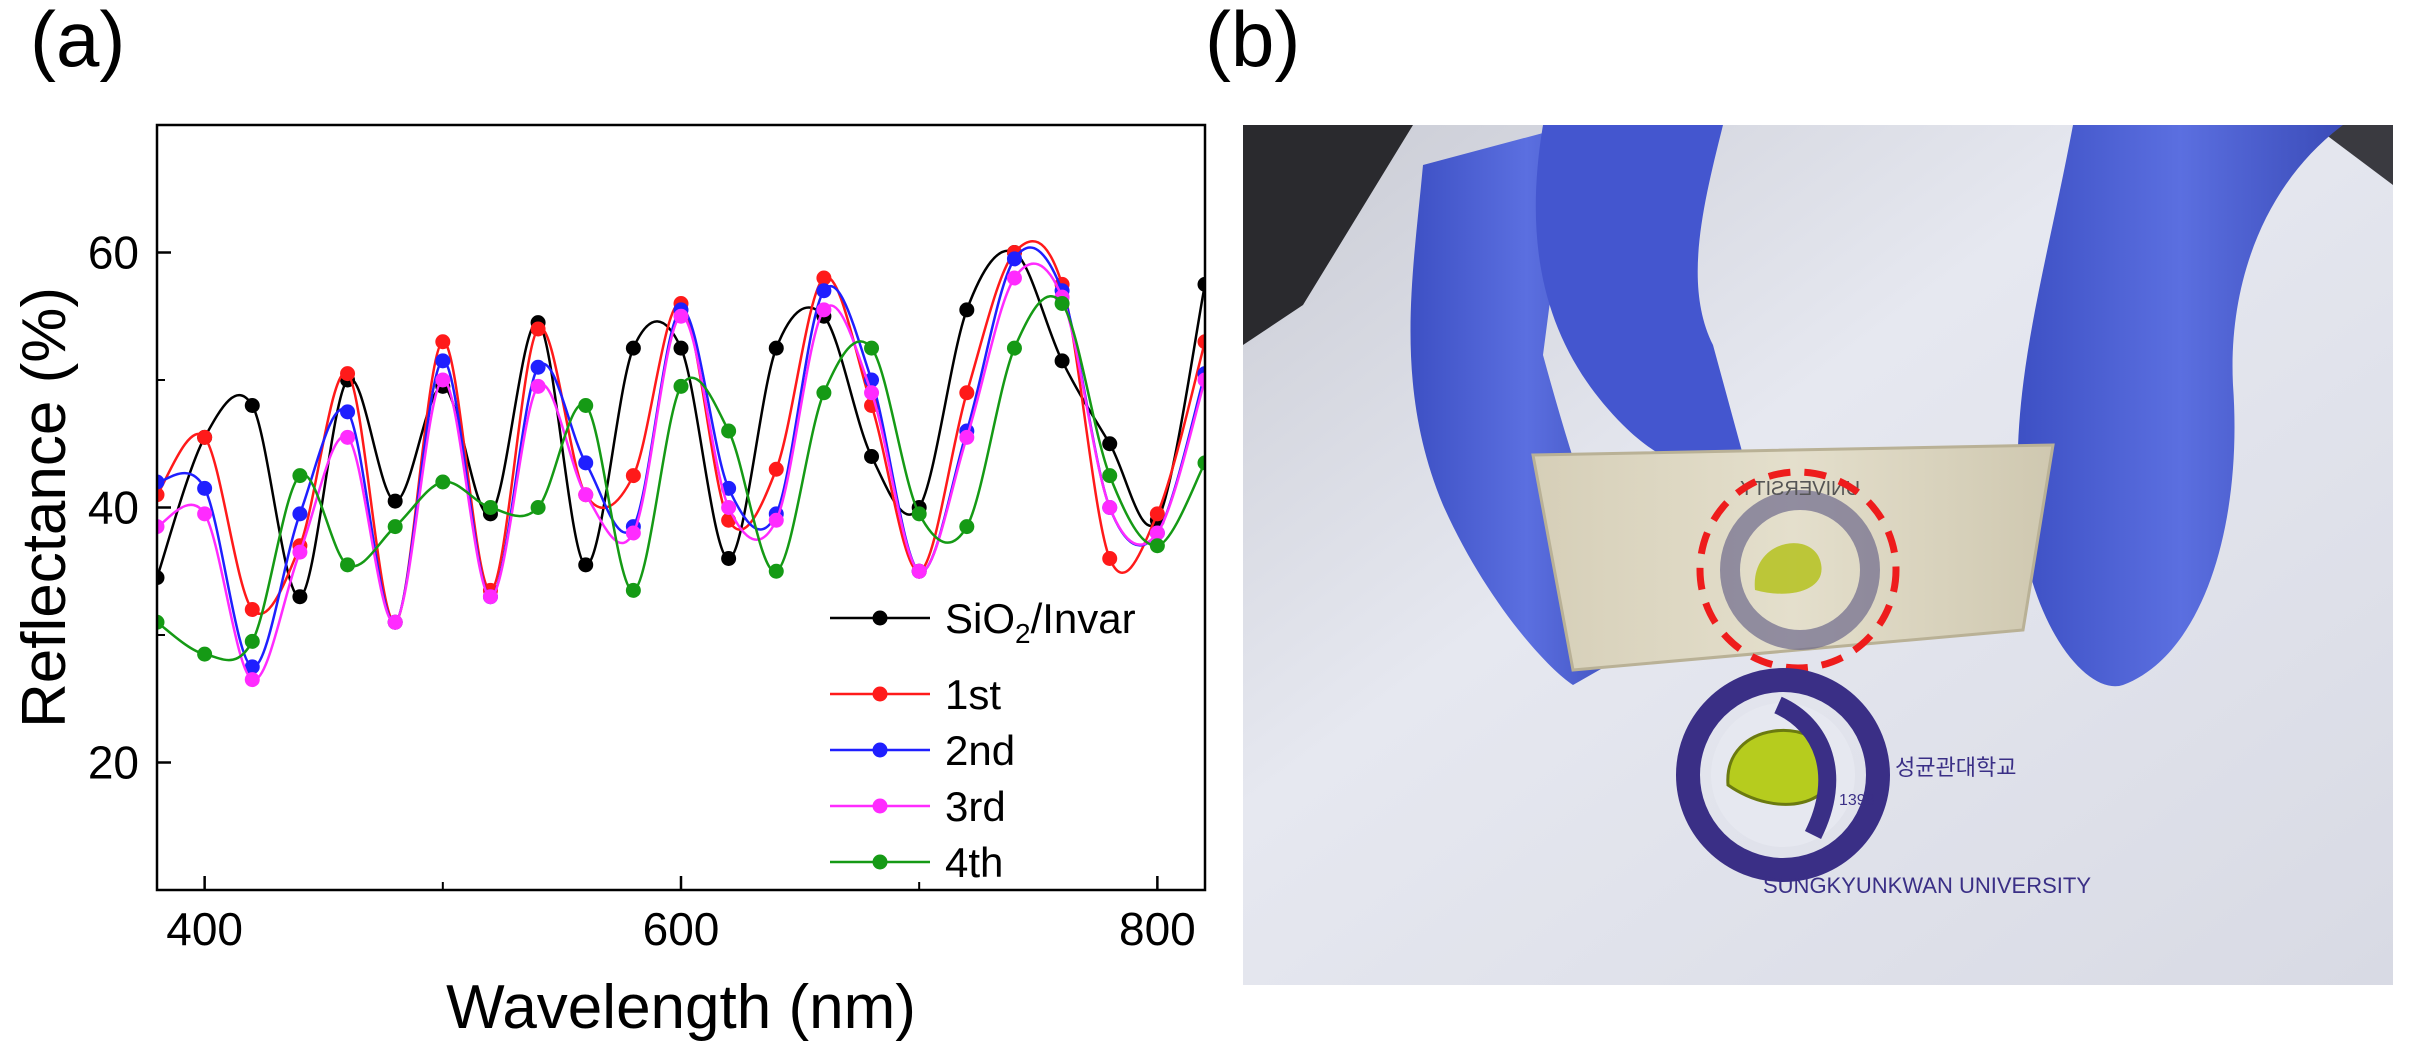 Image resolution: width=2415 pixels, height=1055 pixels. I want to click on y-tick-label-20: 20, so click(113, 763).